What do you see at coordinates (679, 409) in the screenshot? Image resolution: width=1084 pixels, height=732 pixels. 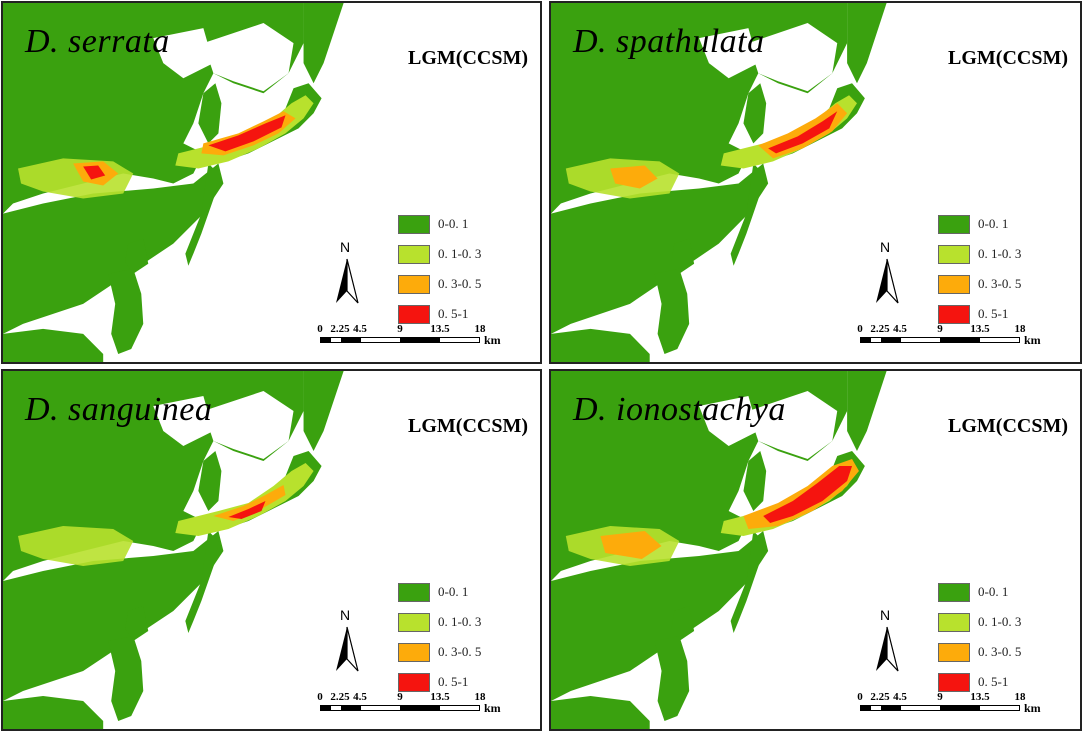 I see `species-title: D. ionostachya` at bounding box center [679, 409].